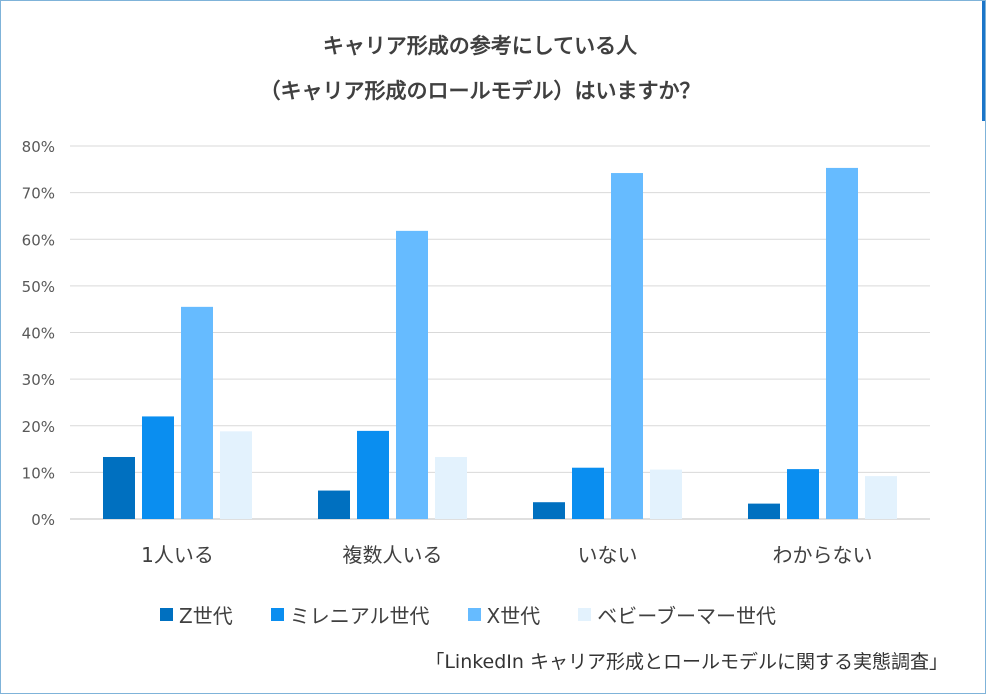  What do you see at coordinates (38, 240) in the screenshot?
I see `y-tick-label: 60%` at bounding box center [38, 240].